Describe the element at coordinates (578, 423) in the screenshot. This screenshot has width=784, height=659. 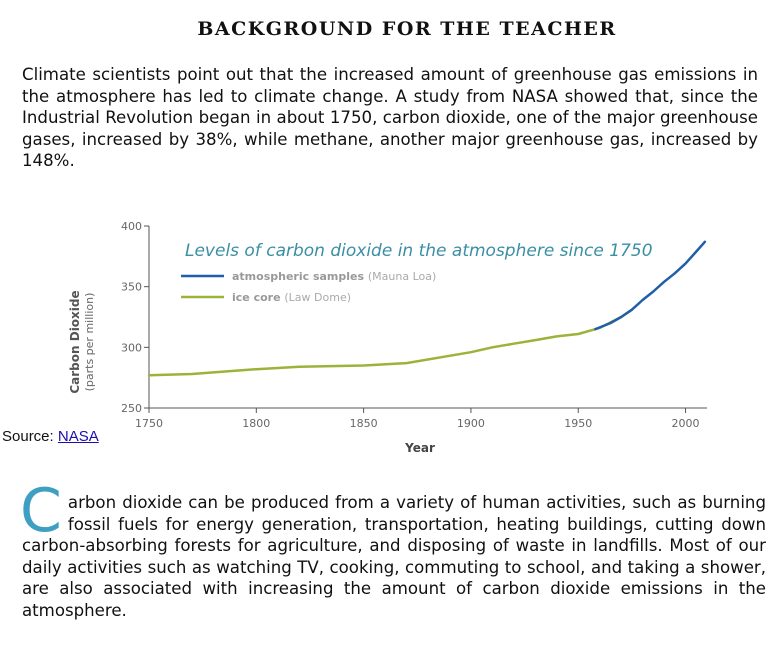
I see `x-tick-label: 1950` at that location.